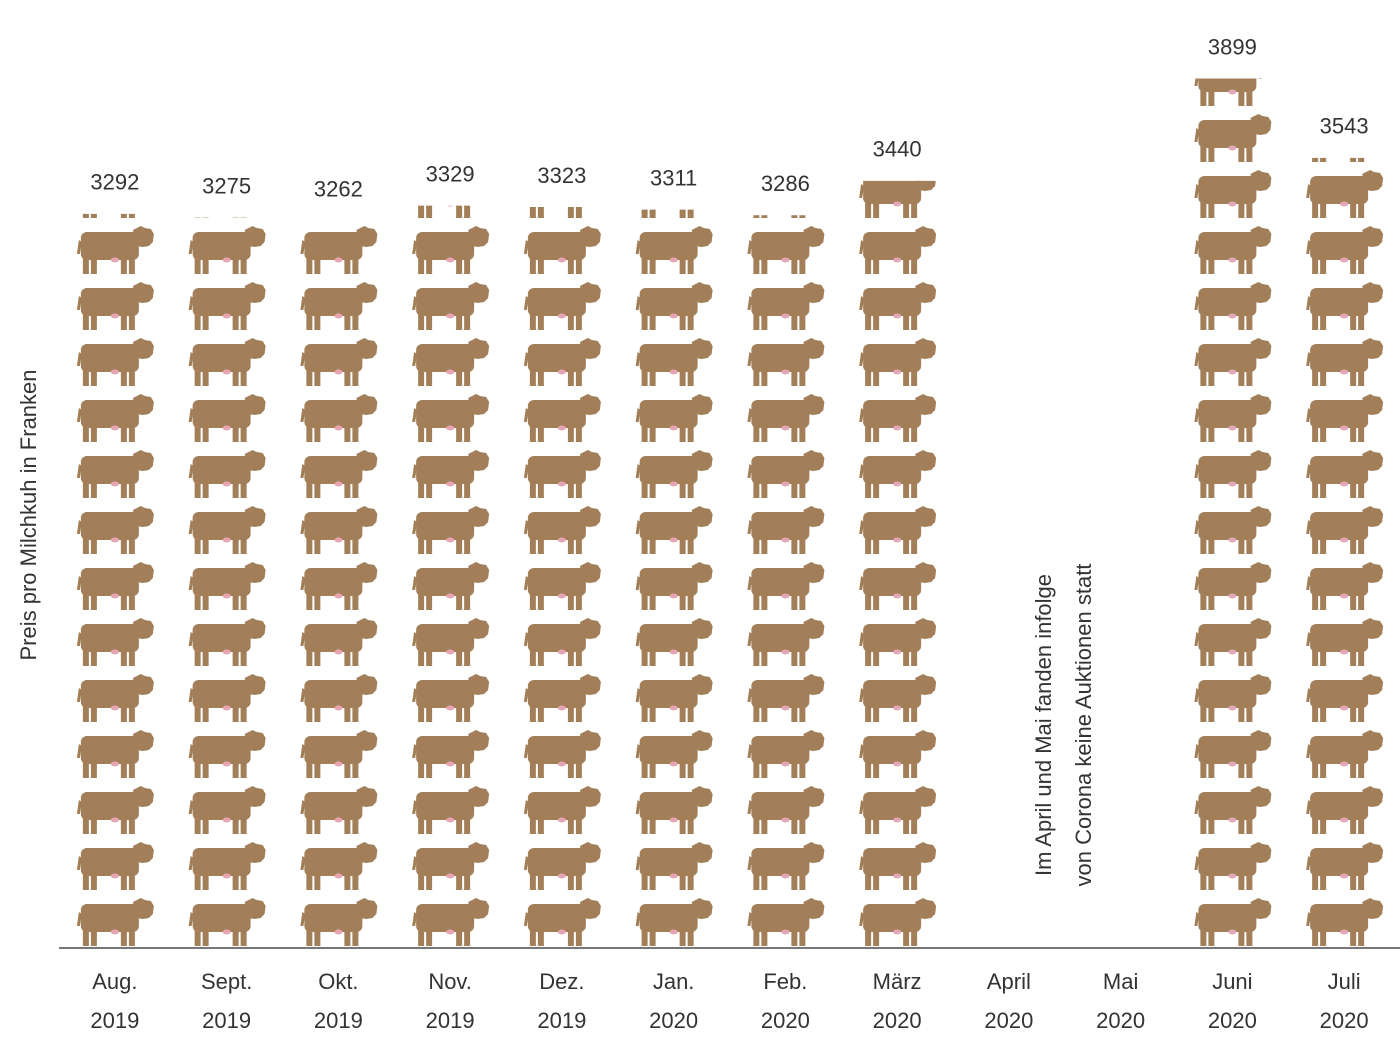  What do you see at coordinates (1009, 981) in the screenshot?
I see `x-tick-label: April` at bounding box center [1009, 981].